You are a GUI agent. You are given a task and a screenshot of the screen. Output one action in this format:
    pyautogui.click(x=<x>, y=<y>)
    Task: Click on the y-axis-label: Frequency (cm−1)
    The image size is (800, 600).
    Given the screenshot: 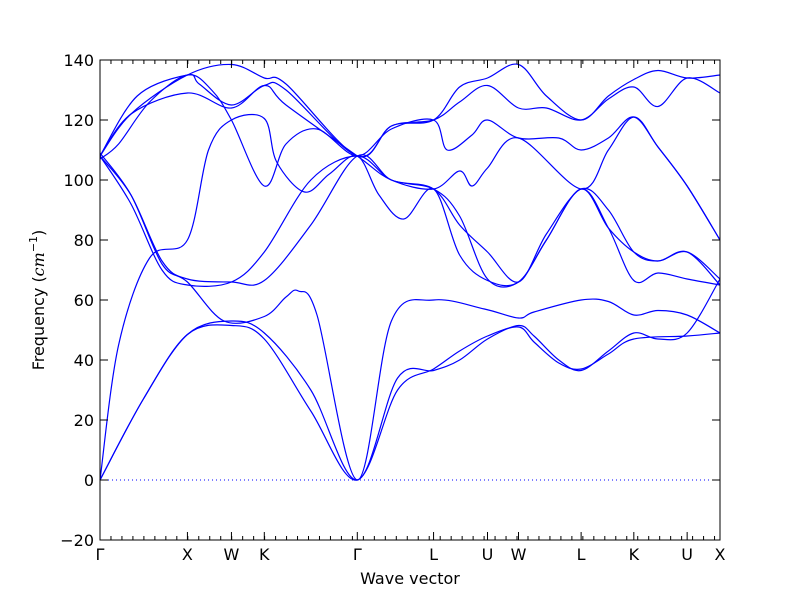 What is the action you would take?
    pyautogui.click(x=37, y=300)
    